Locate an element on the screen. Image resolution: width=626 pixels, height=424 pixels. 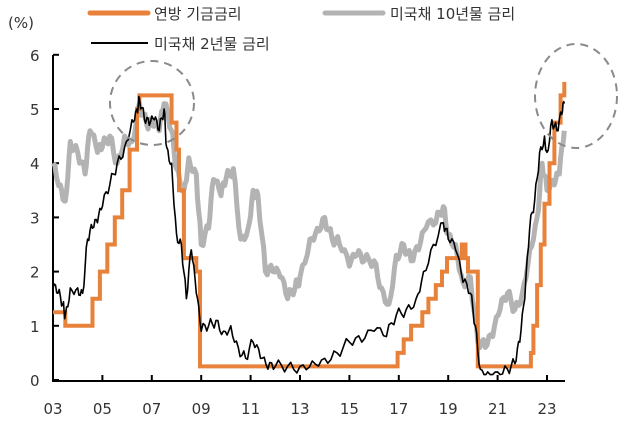
y-axis: 0 1 2 3 4 5 6 is located at coordinates (44, 218).